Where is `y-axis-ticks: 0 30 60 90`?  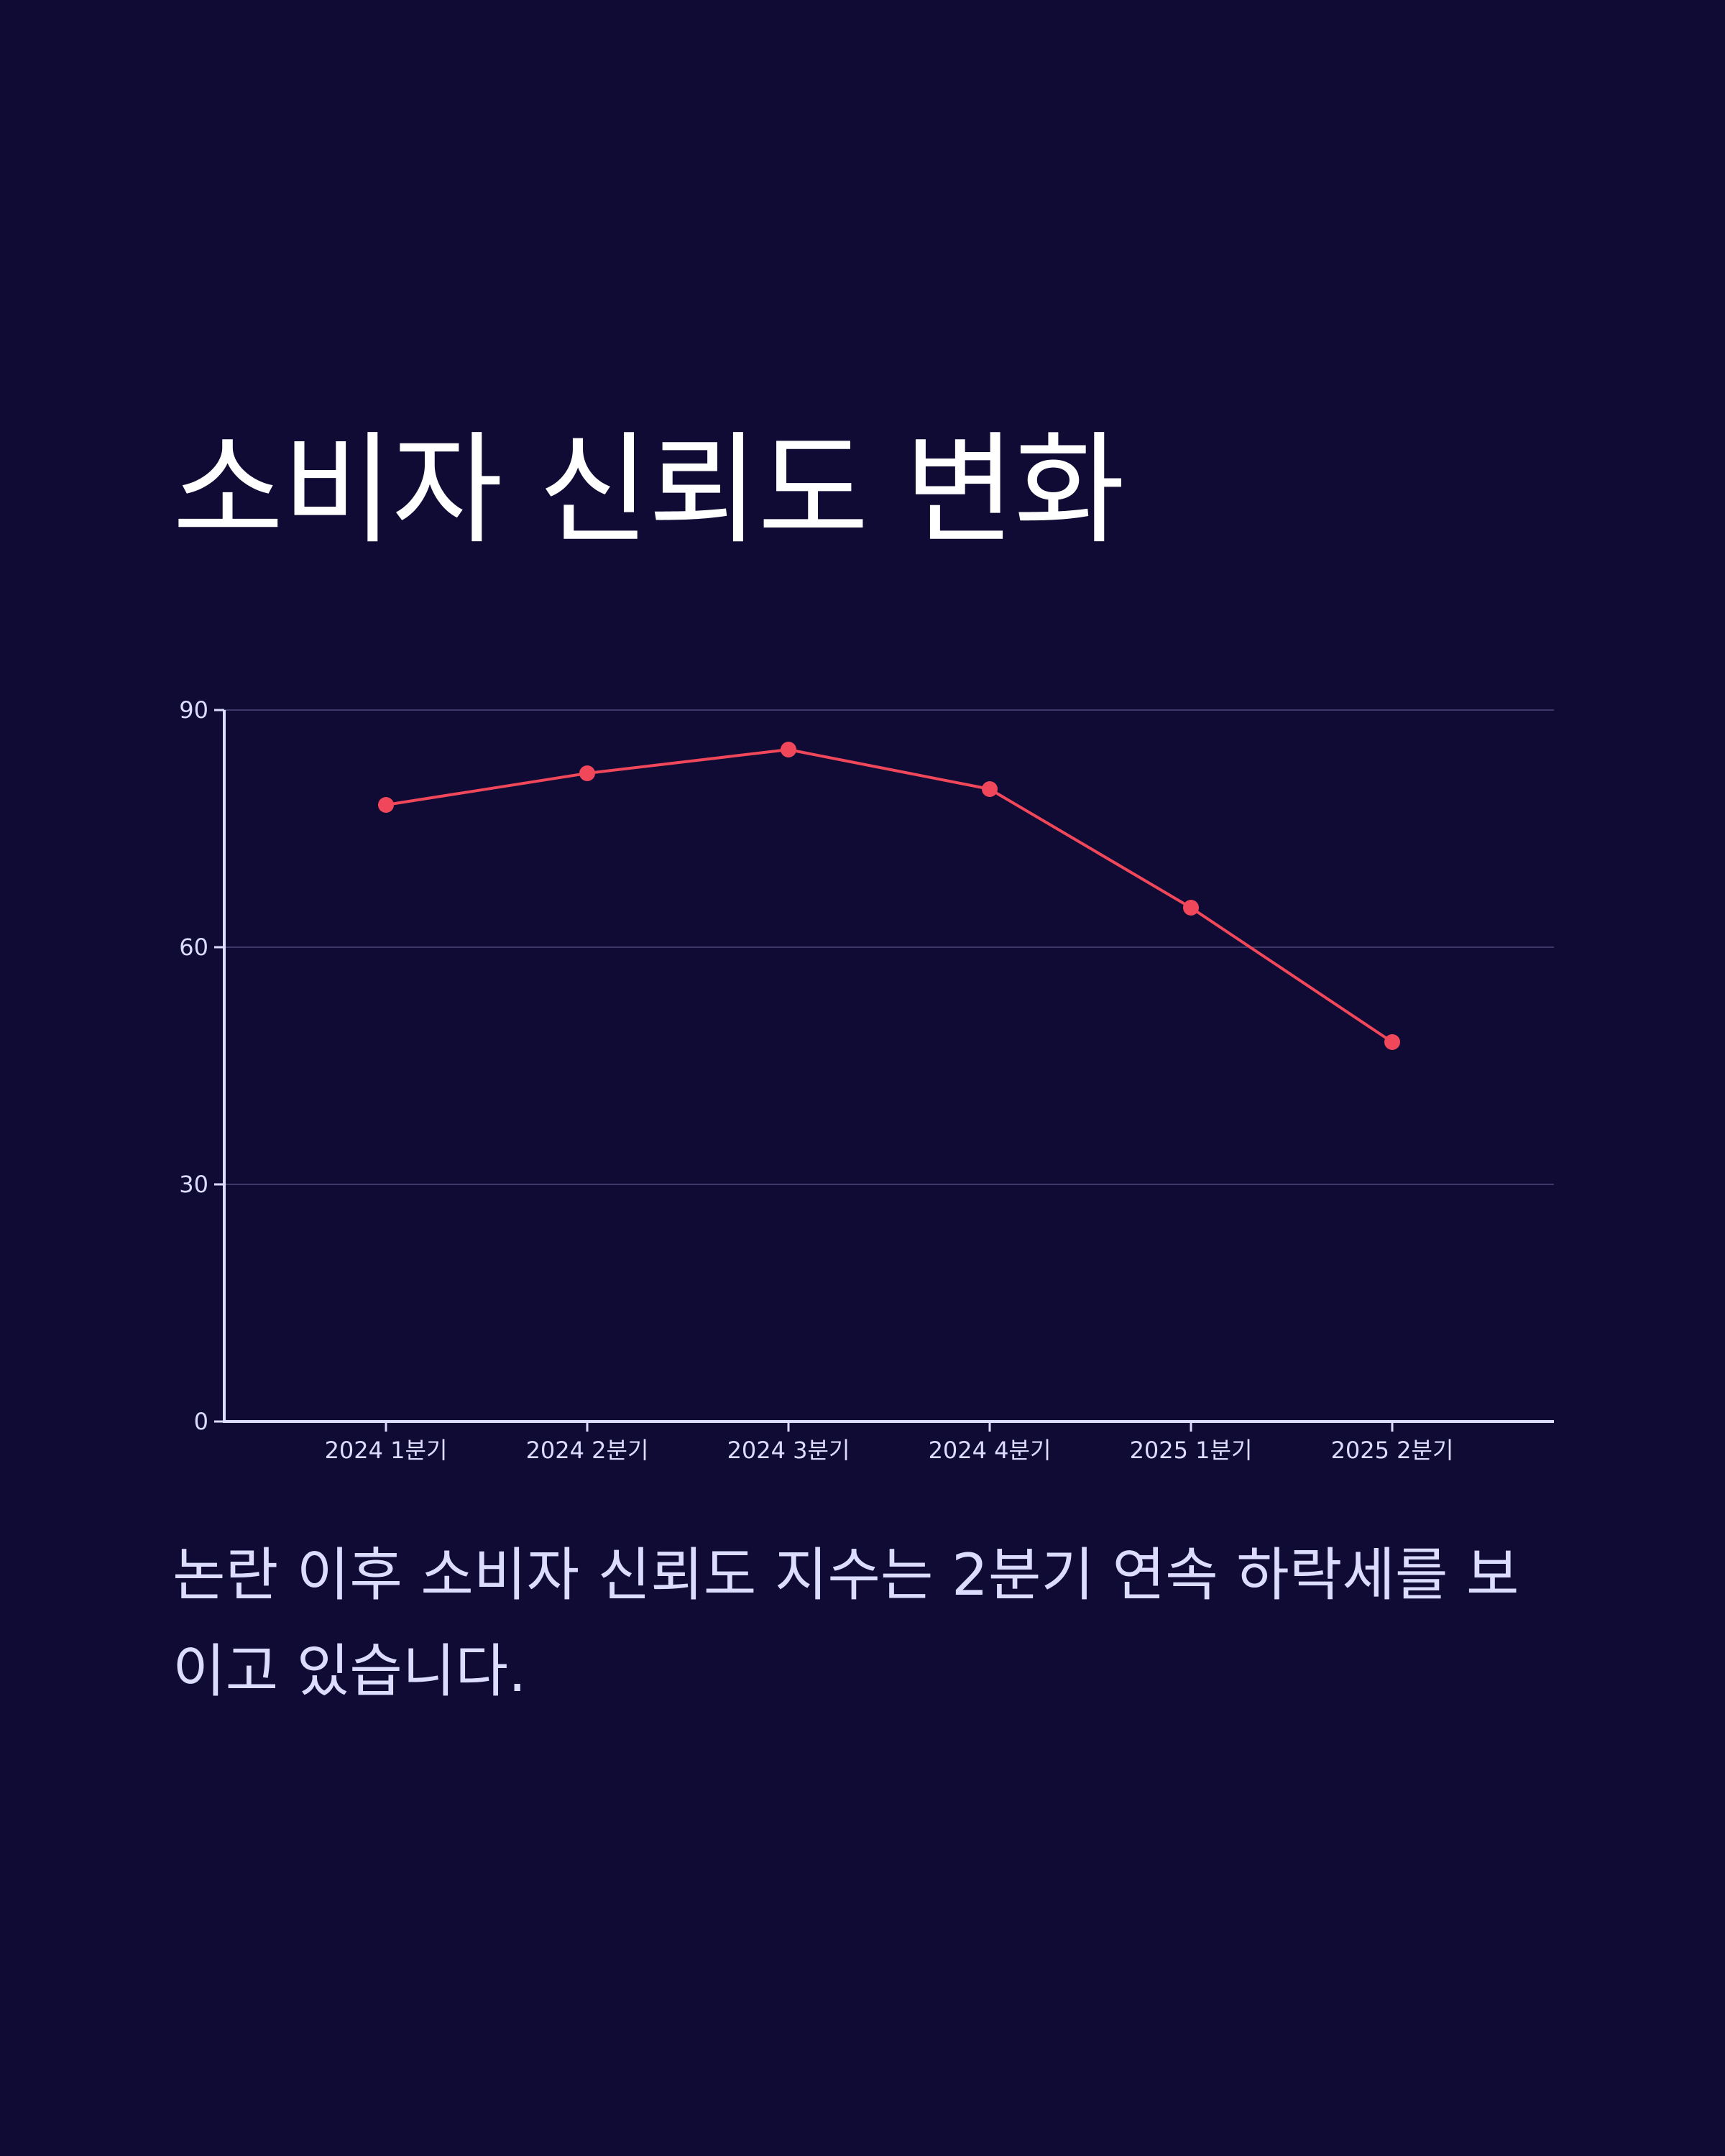
y-axis-ticks: 0 30 60 90 is located at coordinates (201, 1065).